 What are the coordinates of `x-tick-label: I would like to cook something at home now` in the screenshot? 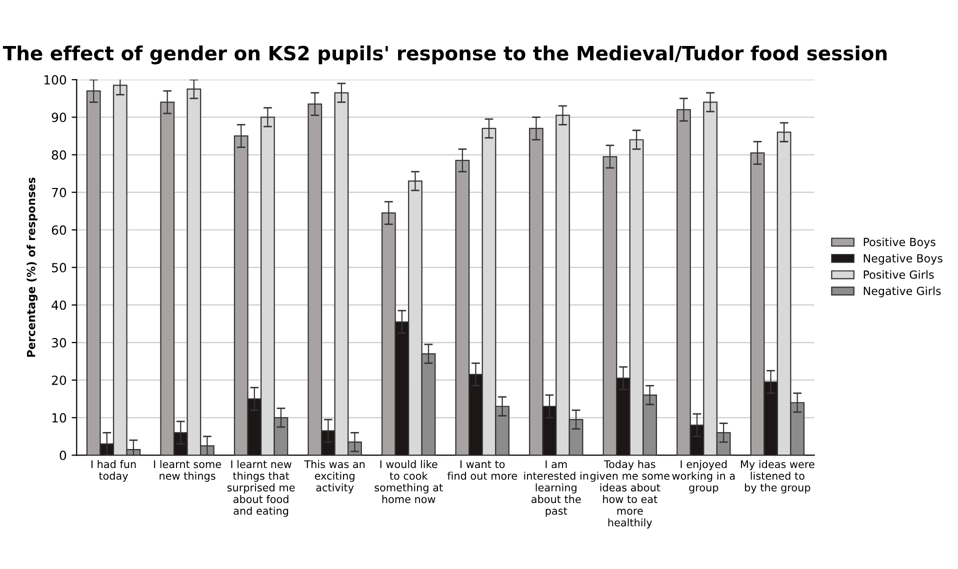 It's located at (408, 482).